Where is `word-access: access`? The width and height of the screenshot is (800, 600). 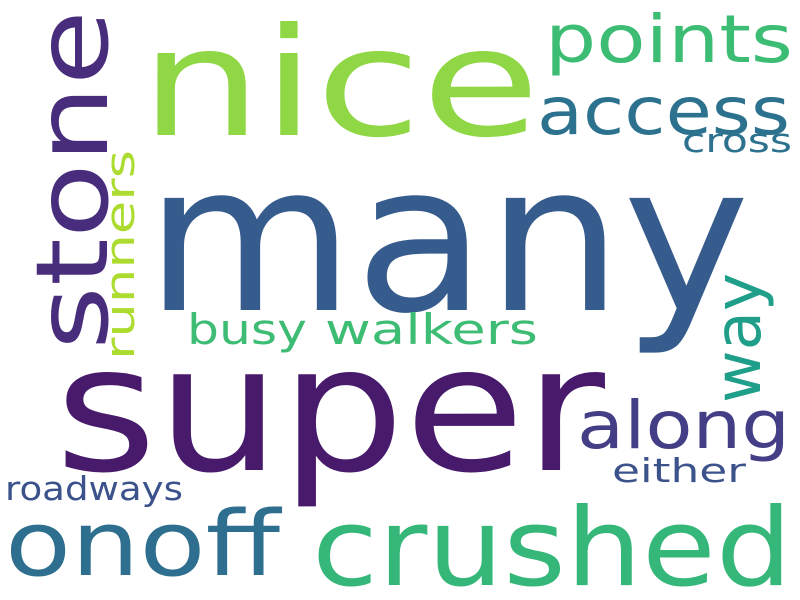 word-access: access is located at coordinates (663, 111).